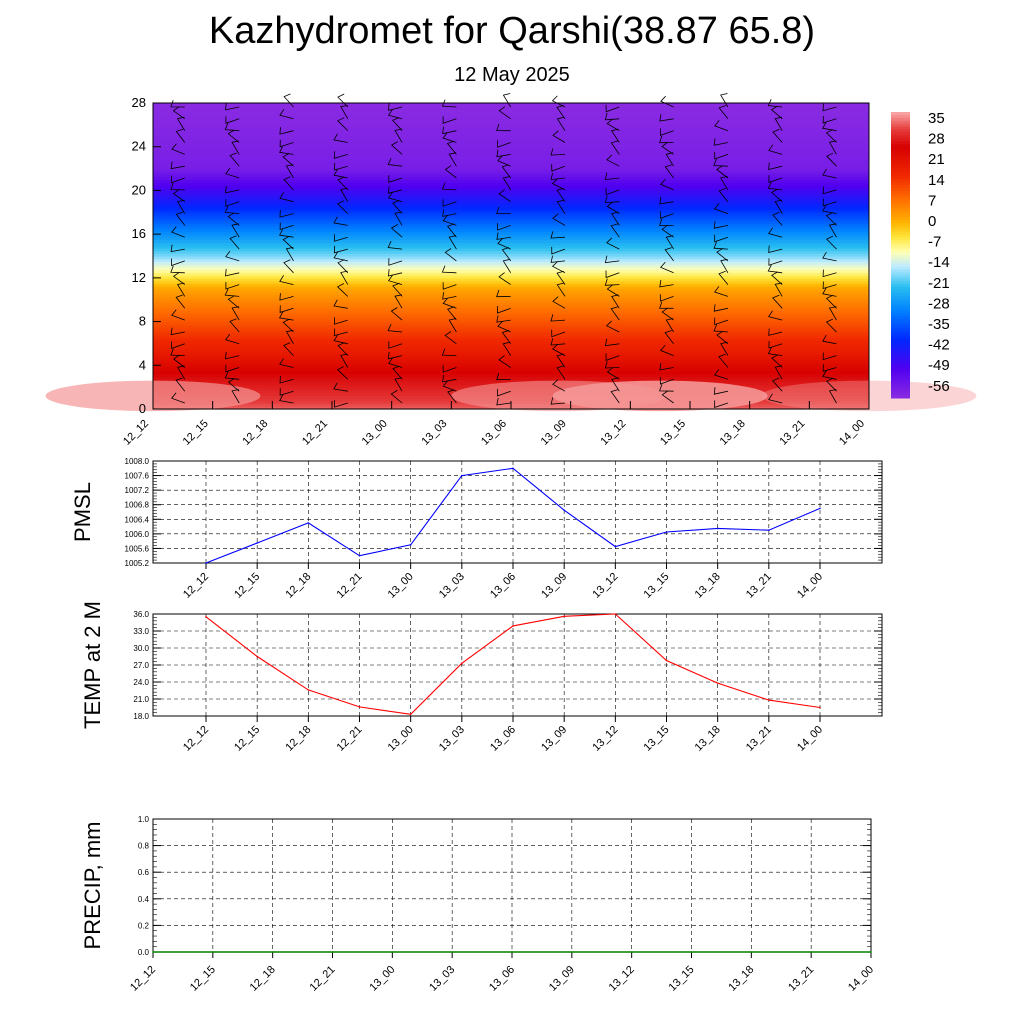 The width and height of the screenshot is (1024, 1024). Describe the element at coordinates (936, 139) in the screenshot. I see `colorbar-label: 28` at that location.